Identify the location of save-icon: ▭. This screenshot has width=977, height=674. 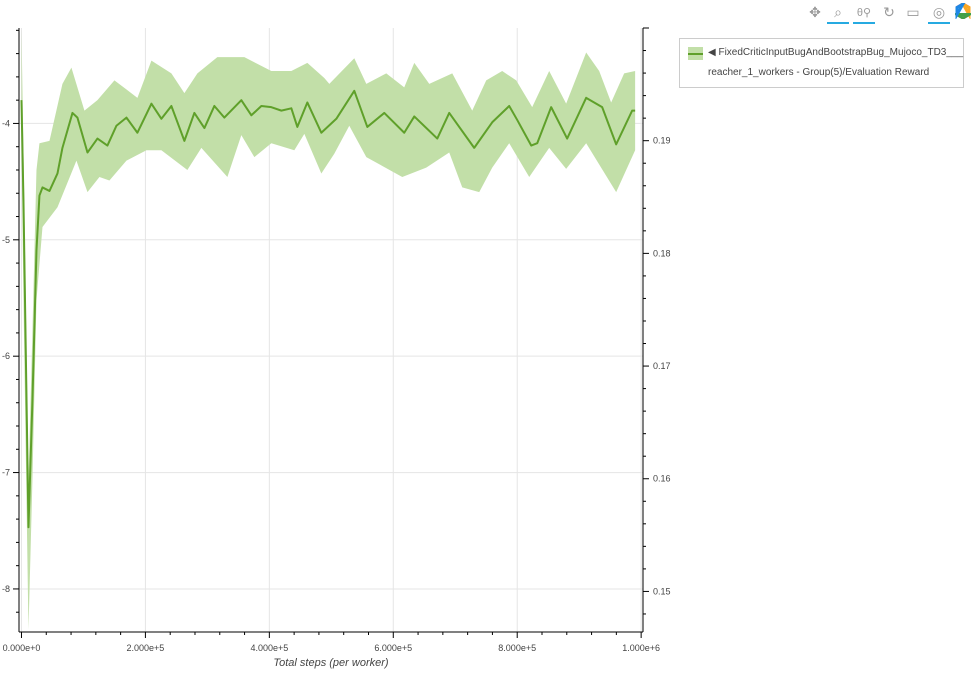
(913, 11).